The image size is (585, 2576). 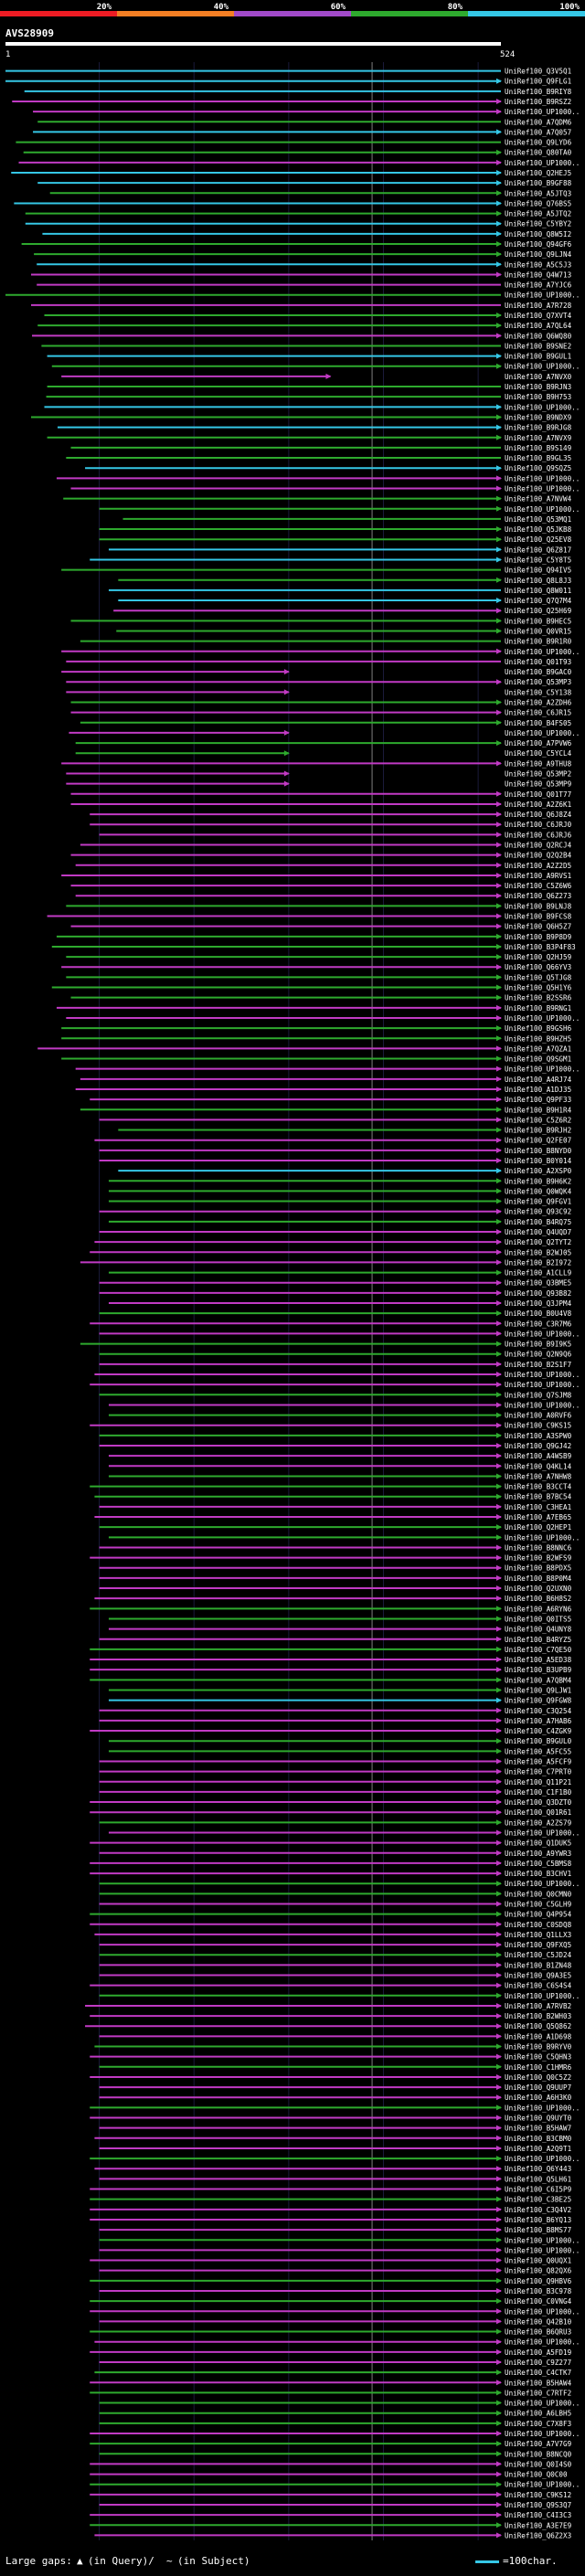 What do you see at coordinates (539, 977) in the screenshot?
I see `hit-label: UniRef100_Q5TJG8` at bounding box center [539, 977].